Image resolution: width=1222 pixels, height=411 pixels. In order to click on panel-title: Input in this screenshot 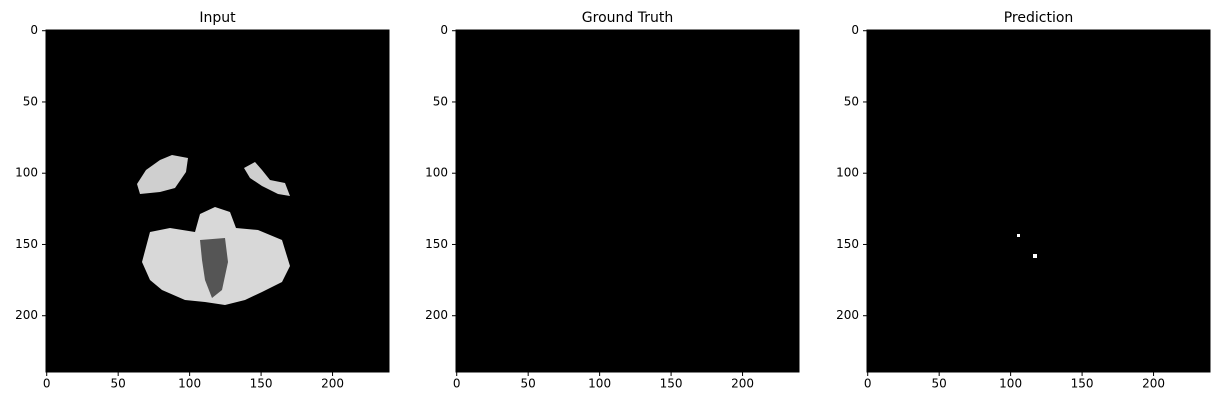, I will do `click(217, 18)`.